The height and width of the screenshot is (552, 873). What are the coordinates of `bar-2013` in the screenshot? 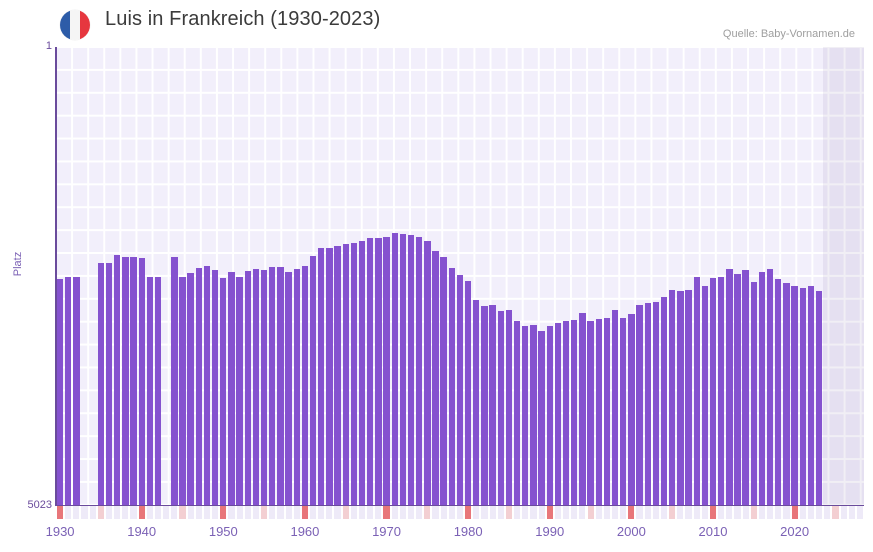 It's located at (737, 389).